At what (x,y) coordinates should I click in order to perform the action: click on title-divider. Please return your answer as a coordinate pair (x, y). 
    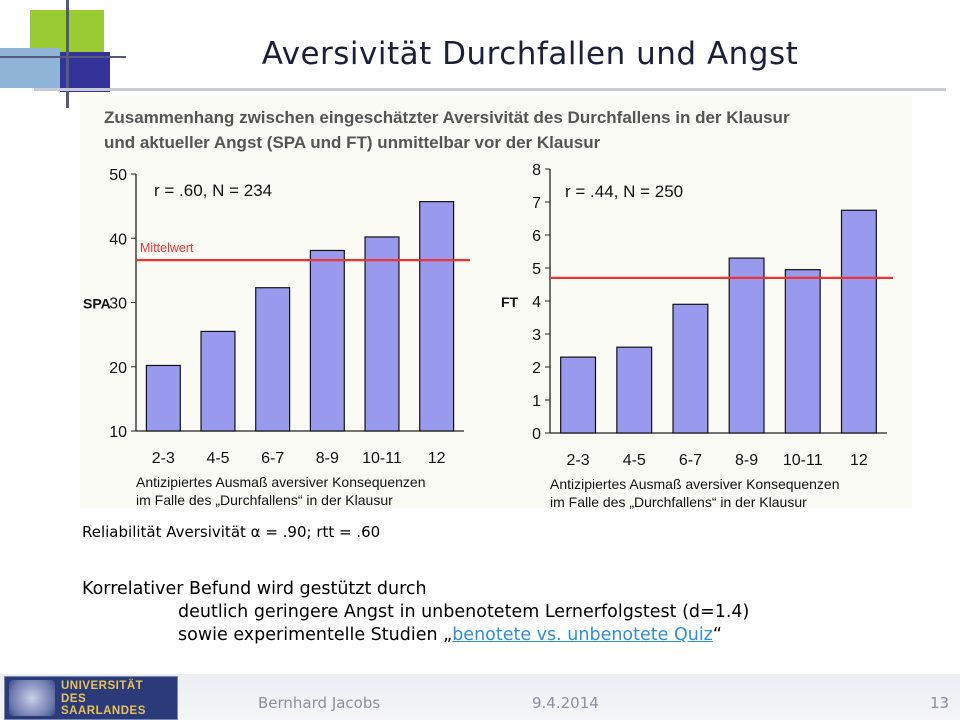
    Looking at the image, I should click on (490, 89).